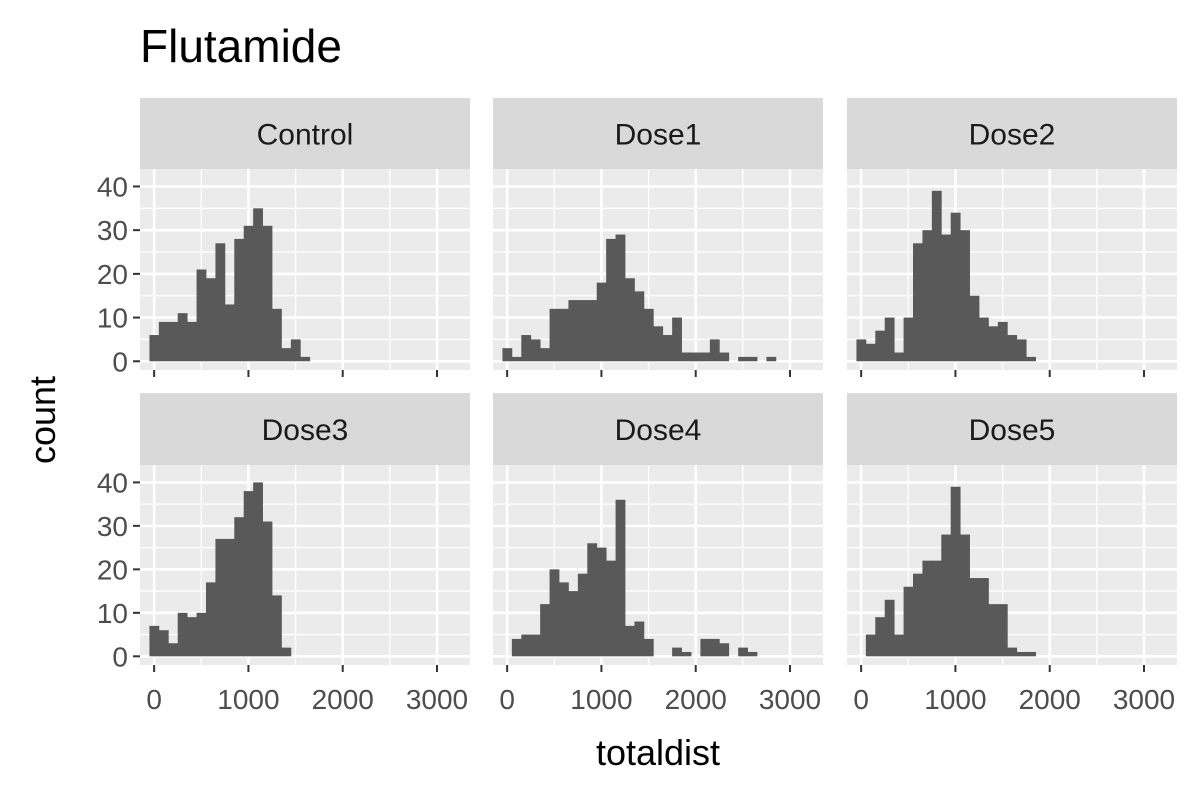 This screenshot has width=1200, height=800. I want to click on chart-title: Flutamide, so click(241, 46).